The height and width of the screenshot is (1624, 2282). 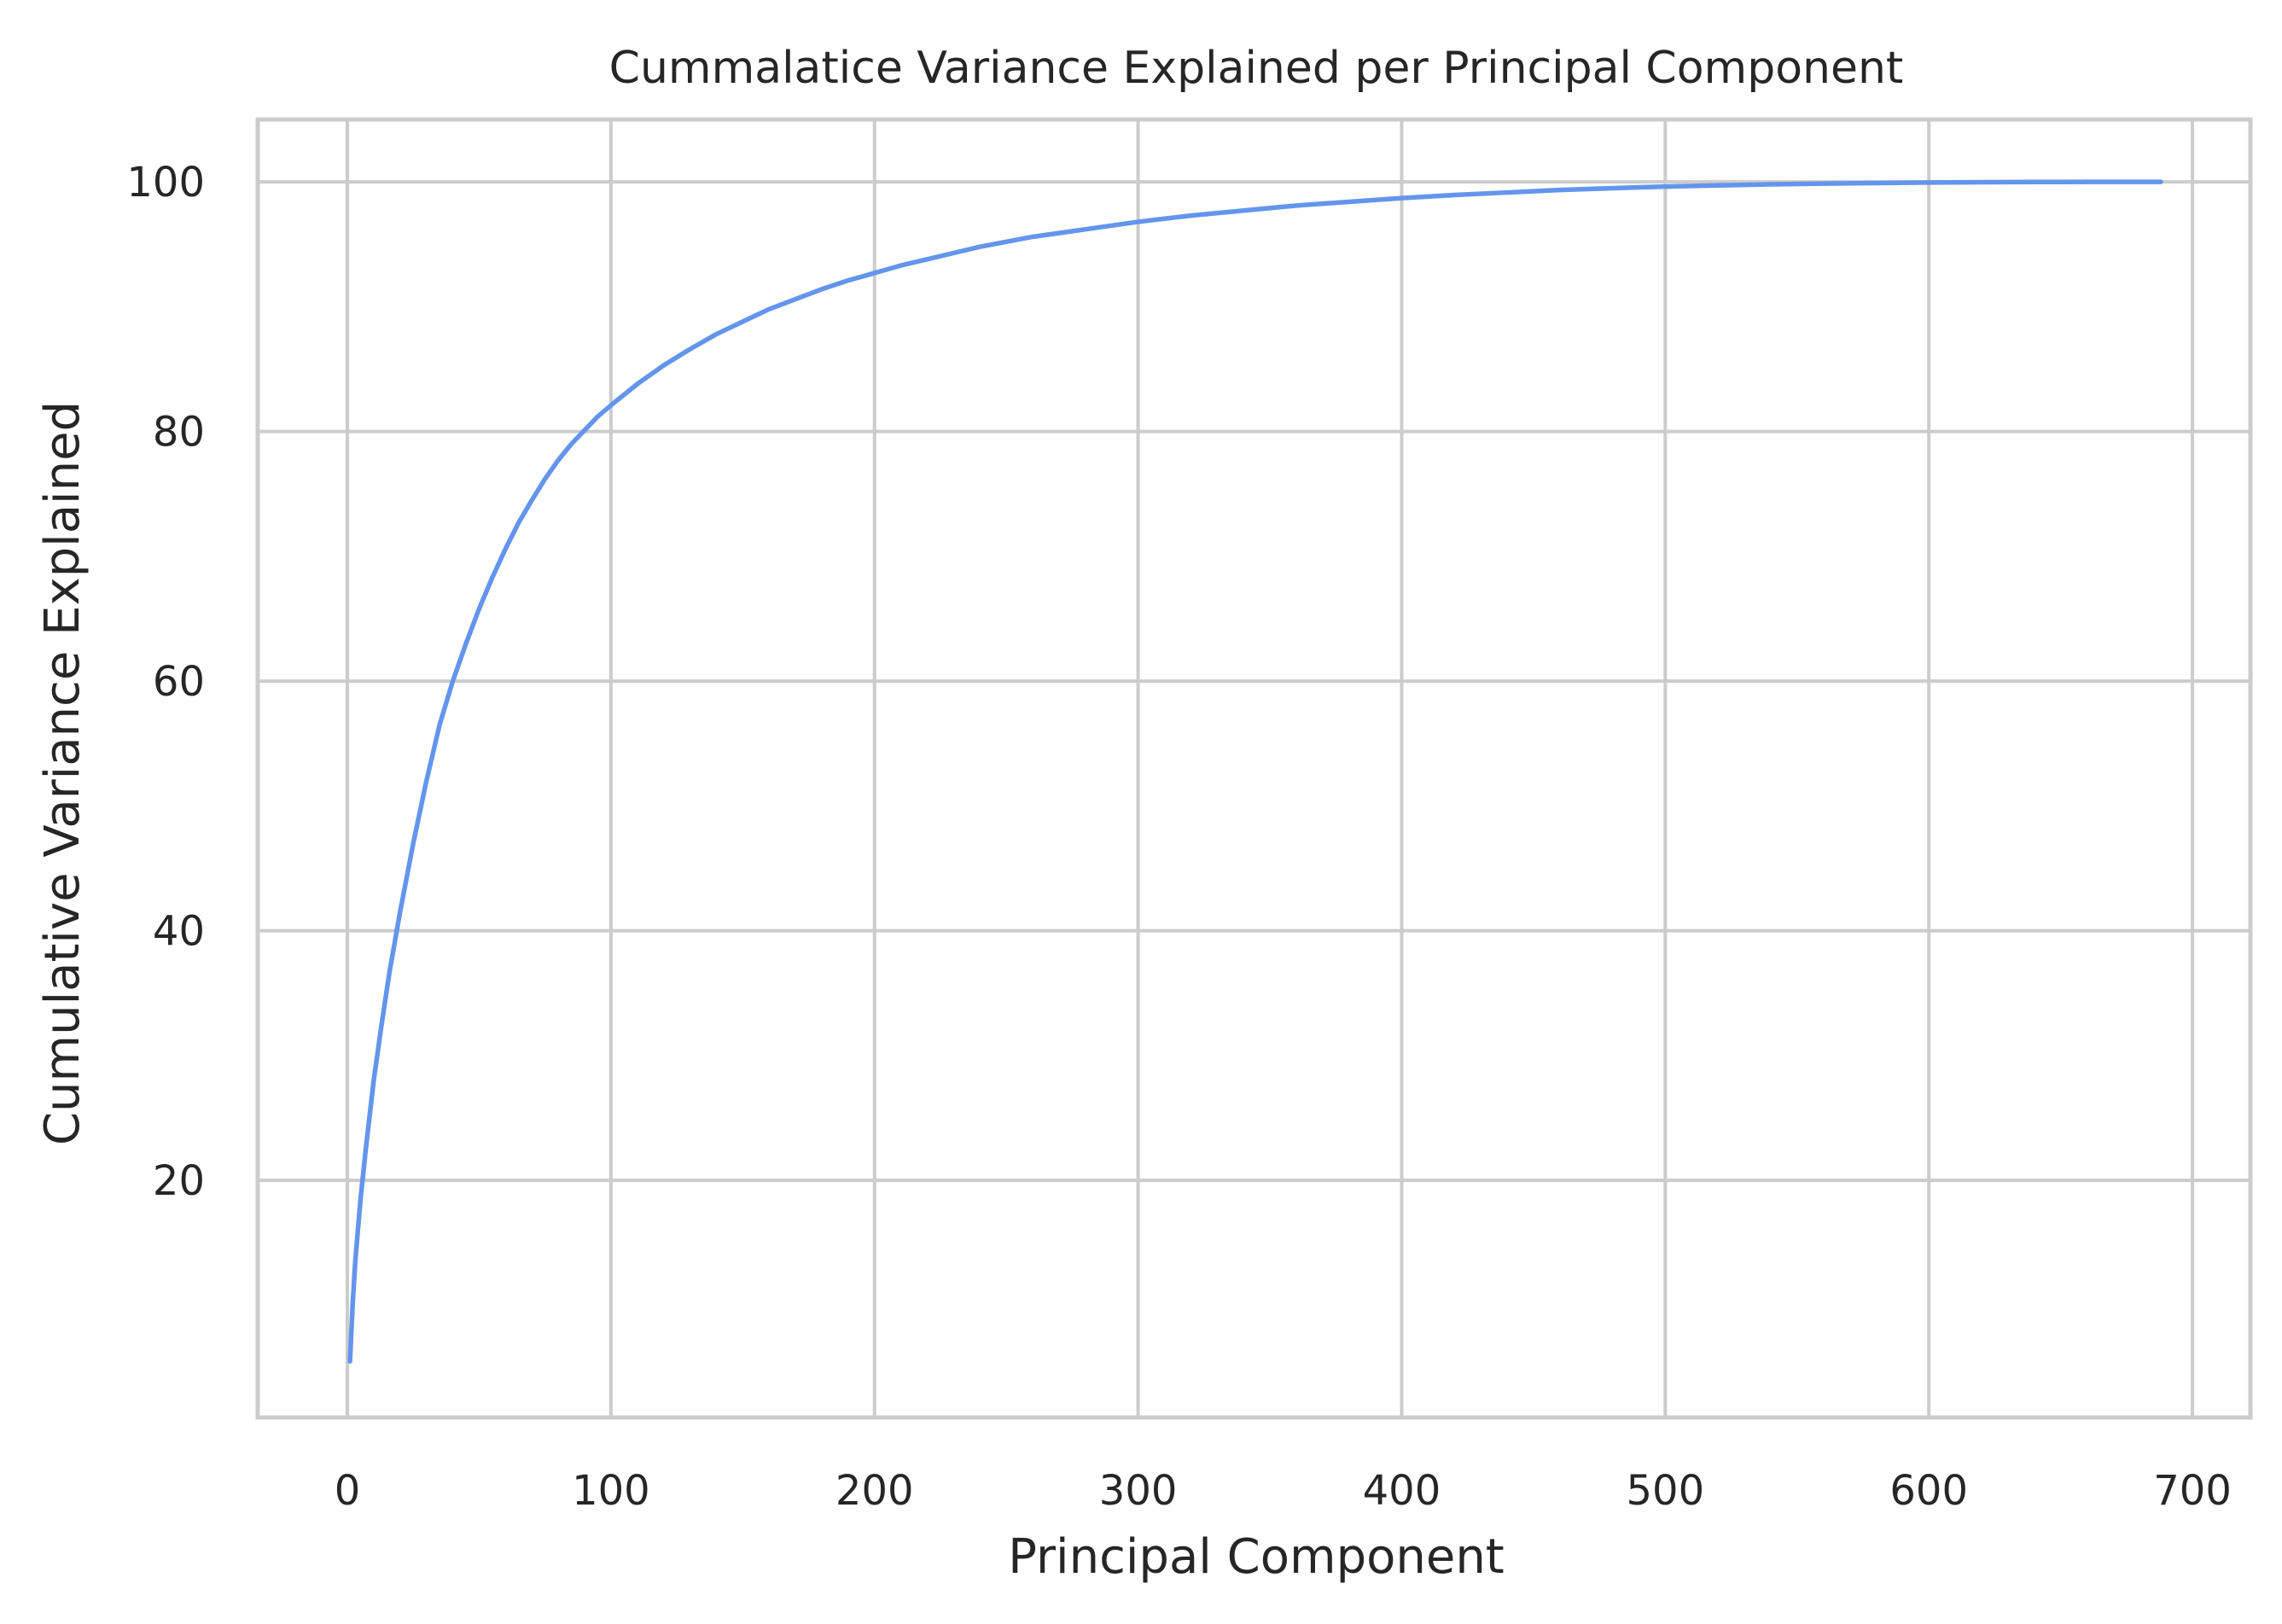 What do you see at coordinates (179, 1181) in the screenshot?
I see `y-tick-label: 20` at bounding box center [179, 1181].